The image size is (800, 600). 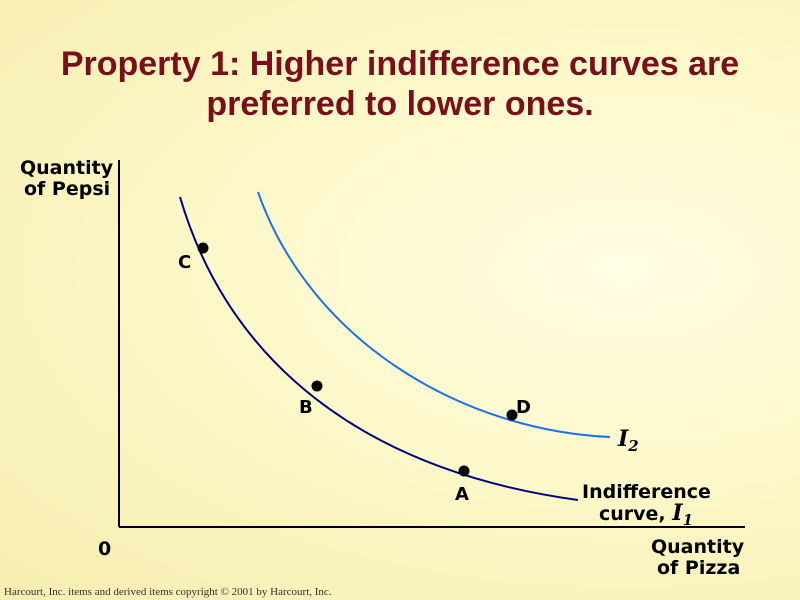 I want to click on curve-i2-subscript: 2, so click(x=632, y=446).